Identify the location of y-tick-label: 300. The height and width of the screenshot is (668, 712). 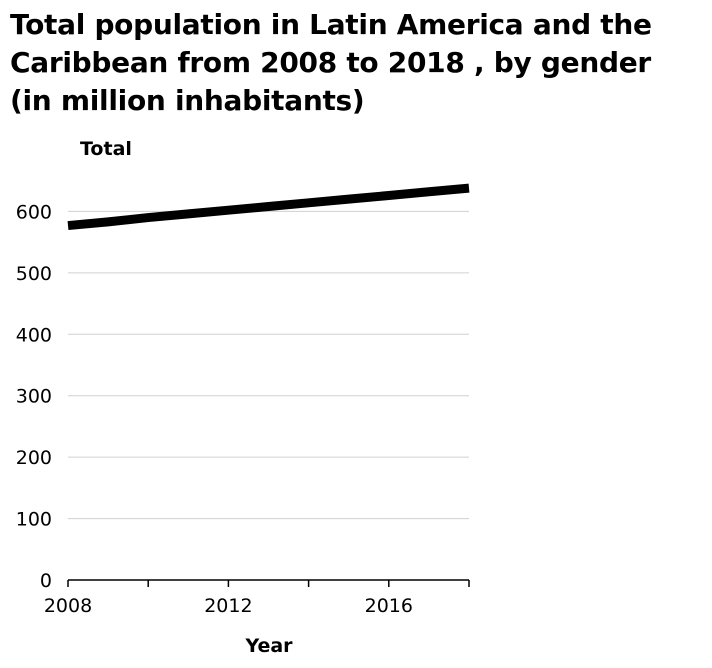
(34, 397).